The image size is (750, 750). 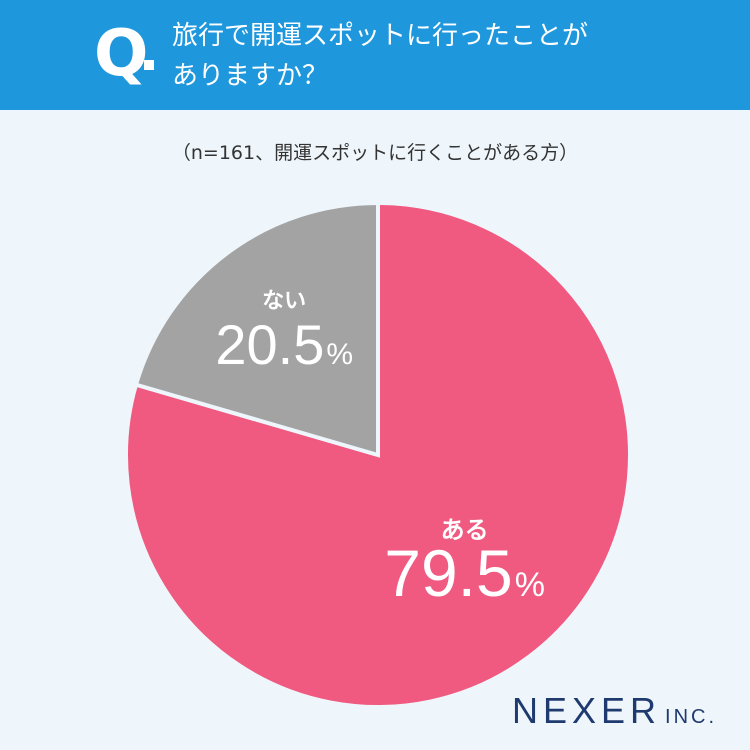 I want to click on sample-note: （n=161、開運スポットに行くことがある方）, so click(x=375, y=153).